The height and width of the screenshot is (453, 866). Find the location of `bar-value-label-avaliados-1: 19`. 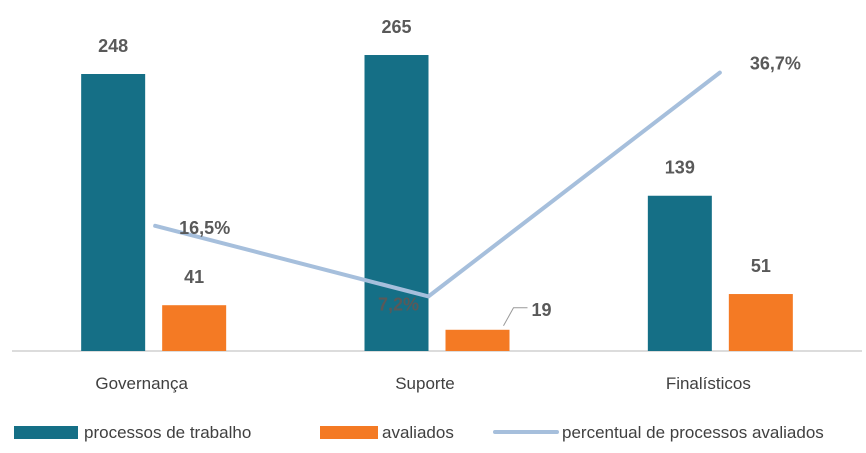

bar-value-label-avaliados-1: 19 is located at coordinates (542, 310).